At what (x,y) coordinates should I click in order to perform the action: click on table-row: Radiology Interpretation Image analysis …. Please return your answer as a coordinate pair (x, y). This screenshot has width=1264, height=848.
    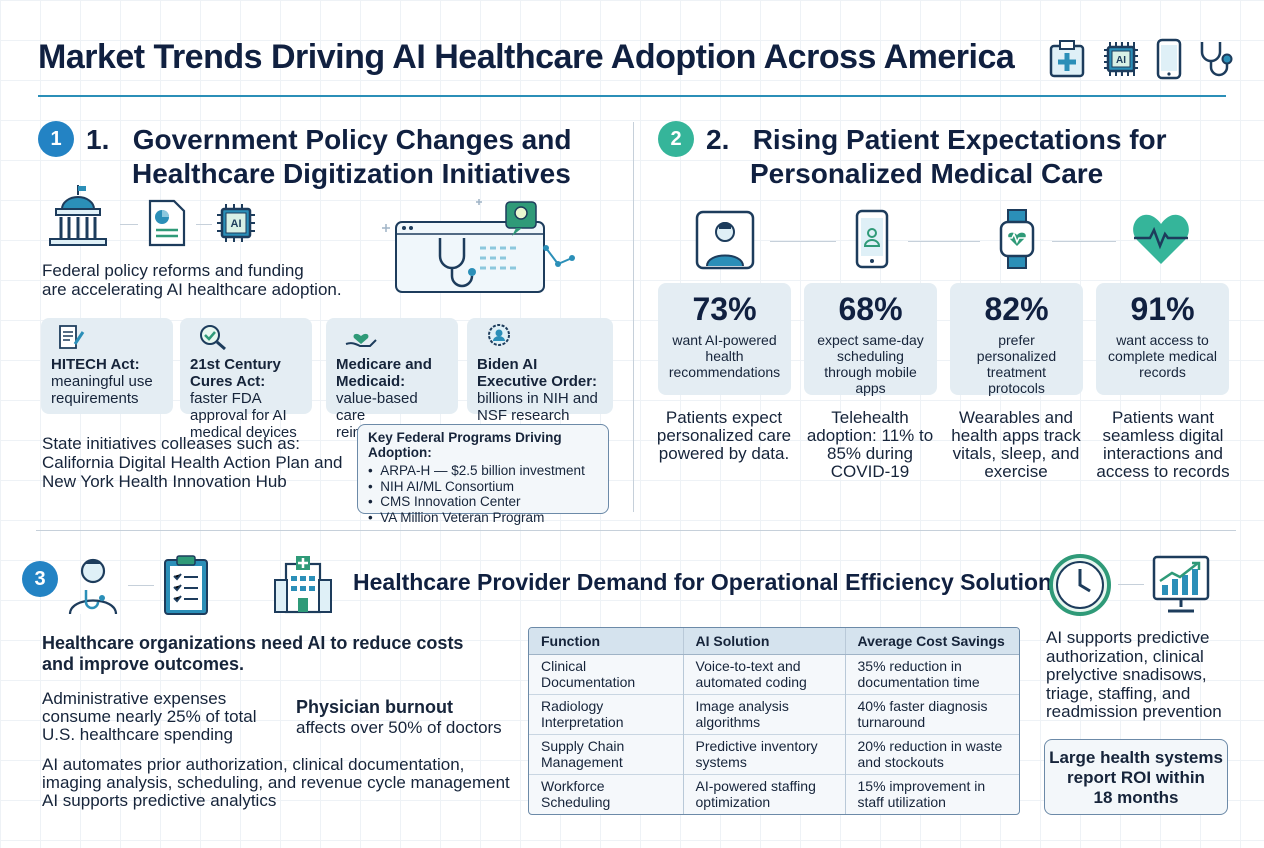
    Looking at the image, I should click on (774, 714).